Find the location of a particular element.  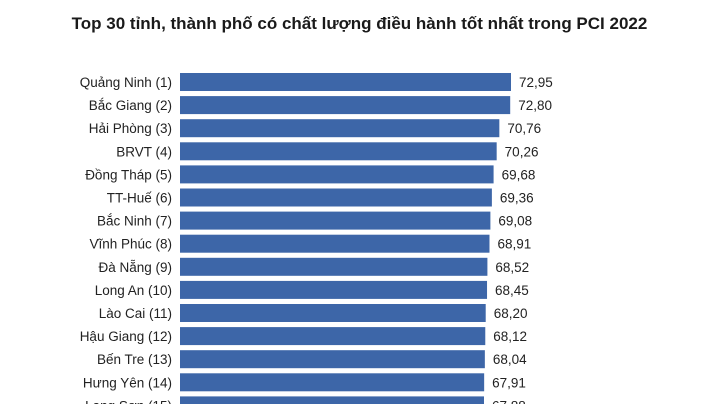

value-label: 67,91 is located at coordinates (509, 382).